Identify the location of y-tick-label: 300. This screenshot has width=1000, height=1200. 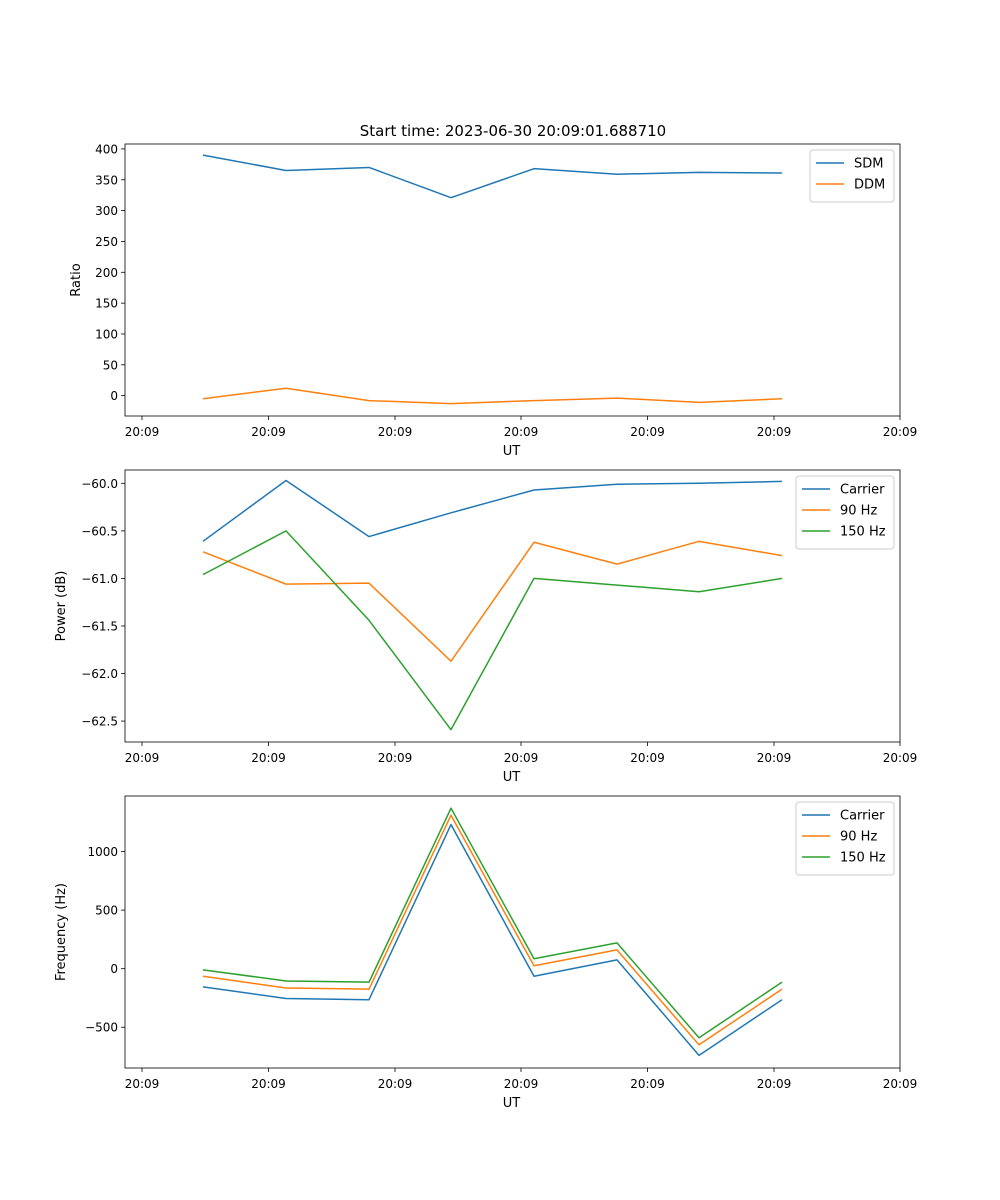
(106, 211).